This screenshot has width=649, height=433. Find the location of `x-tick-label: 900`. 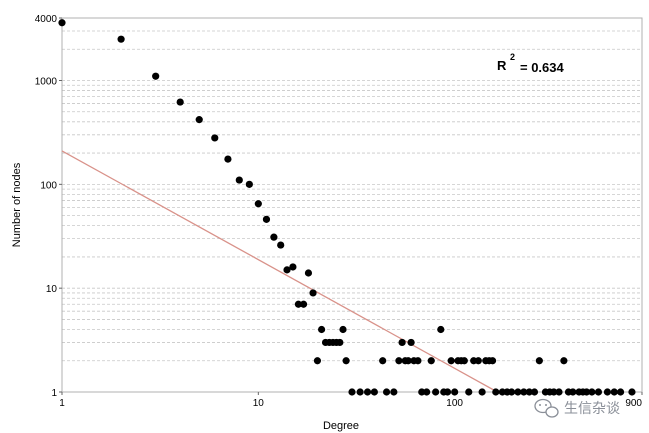

x-tick-label: 900 is located at coordinates (633, 403).